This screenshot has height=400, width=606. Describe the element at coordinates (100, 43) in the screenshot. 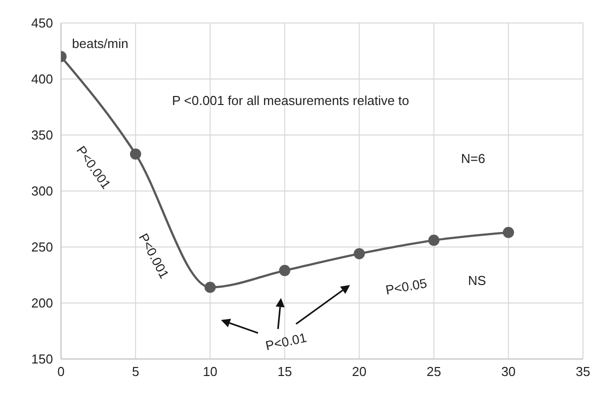

I see `annotation: beats/min` at that location.